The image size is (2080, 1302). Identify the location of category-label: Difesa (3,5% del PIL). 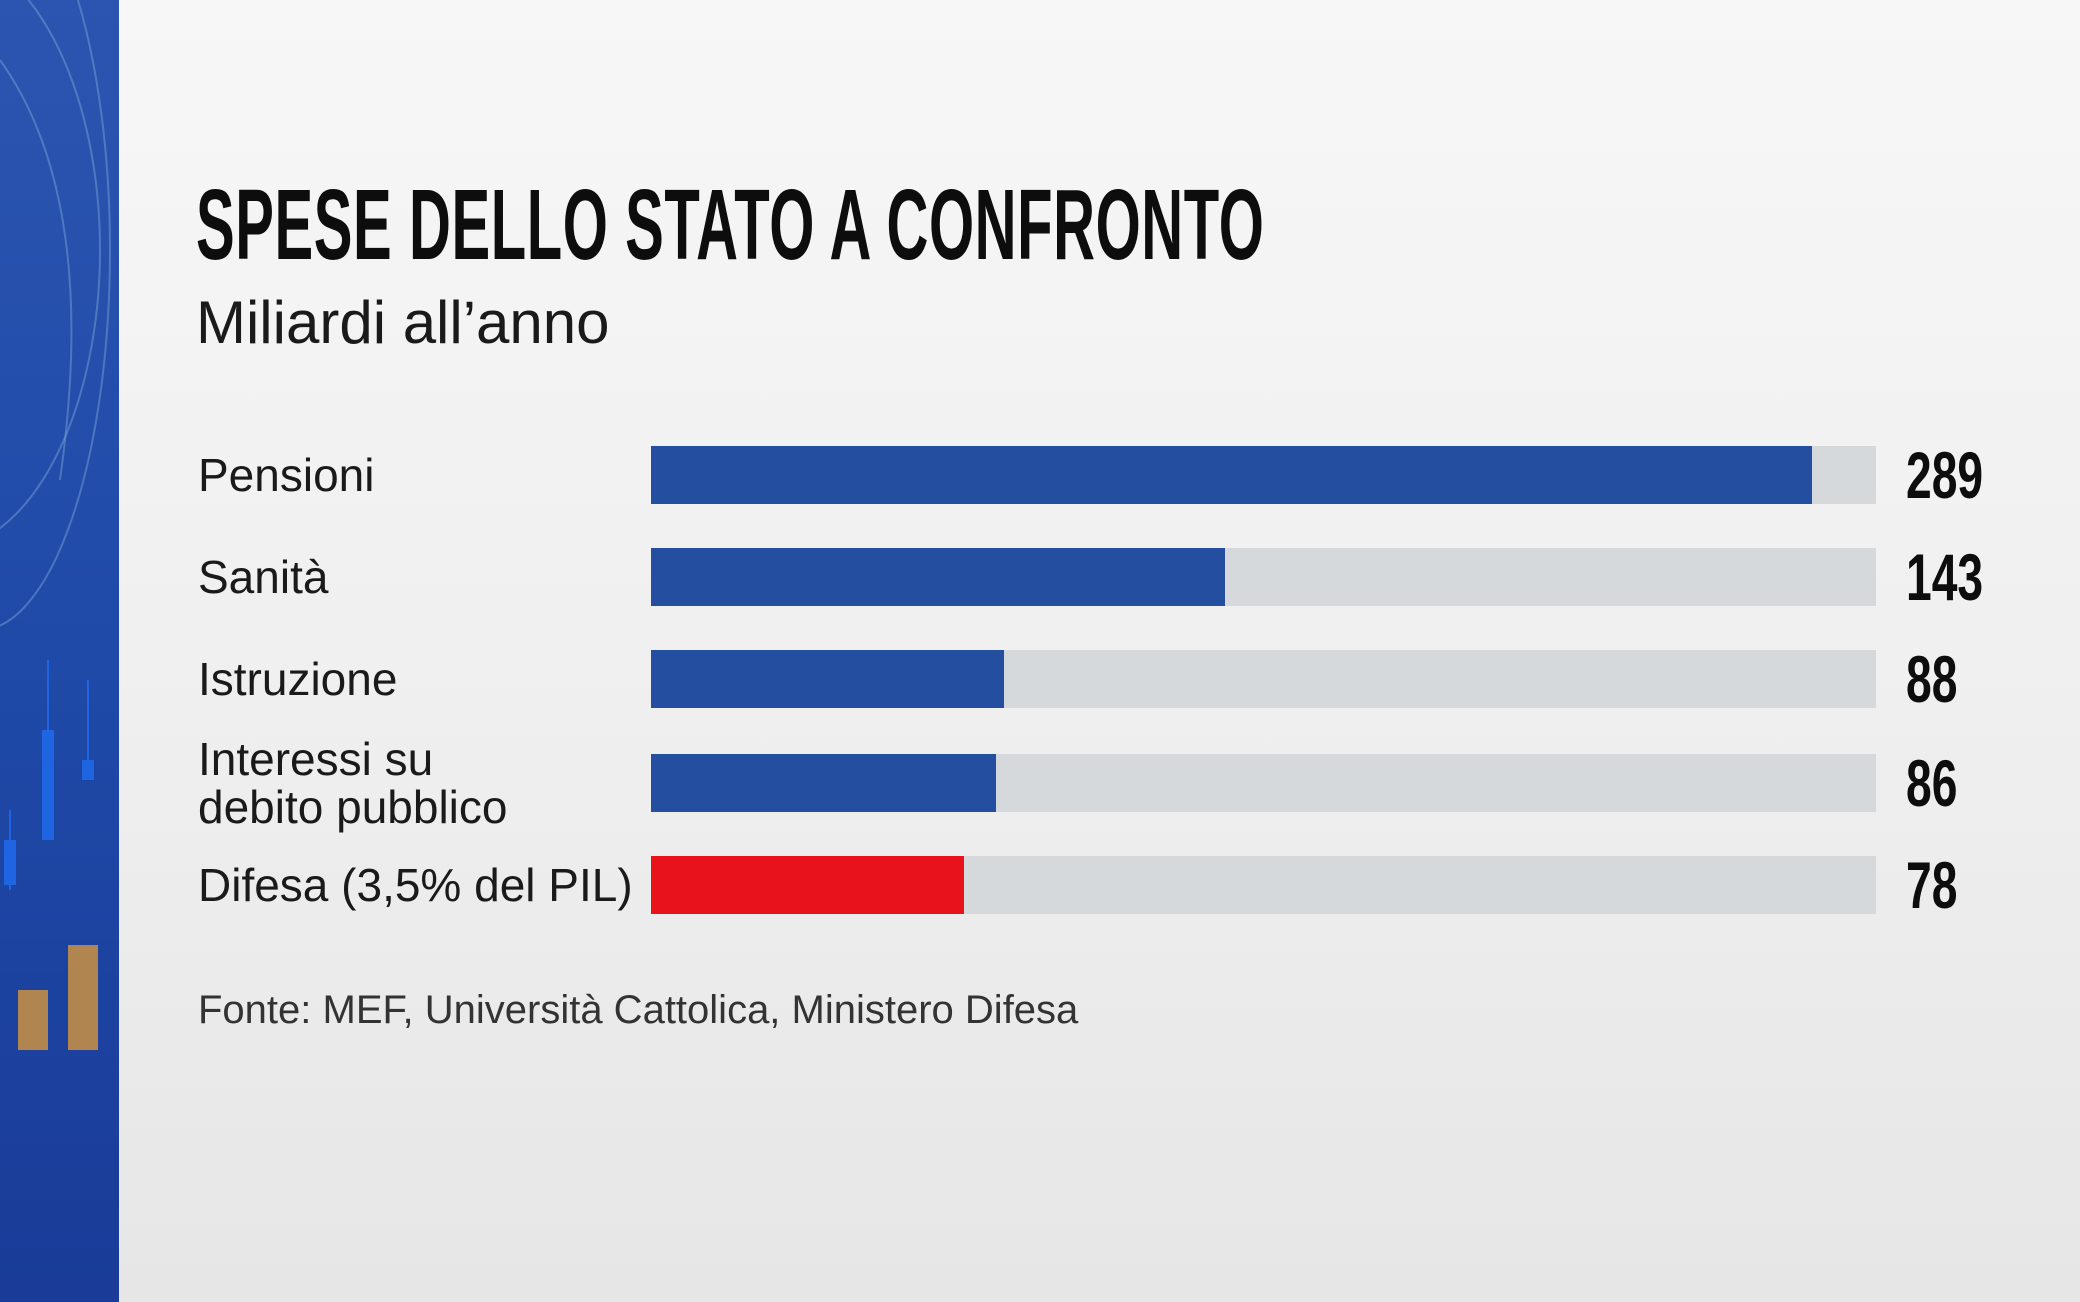
(415, 885).